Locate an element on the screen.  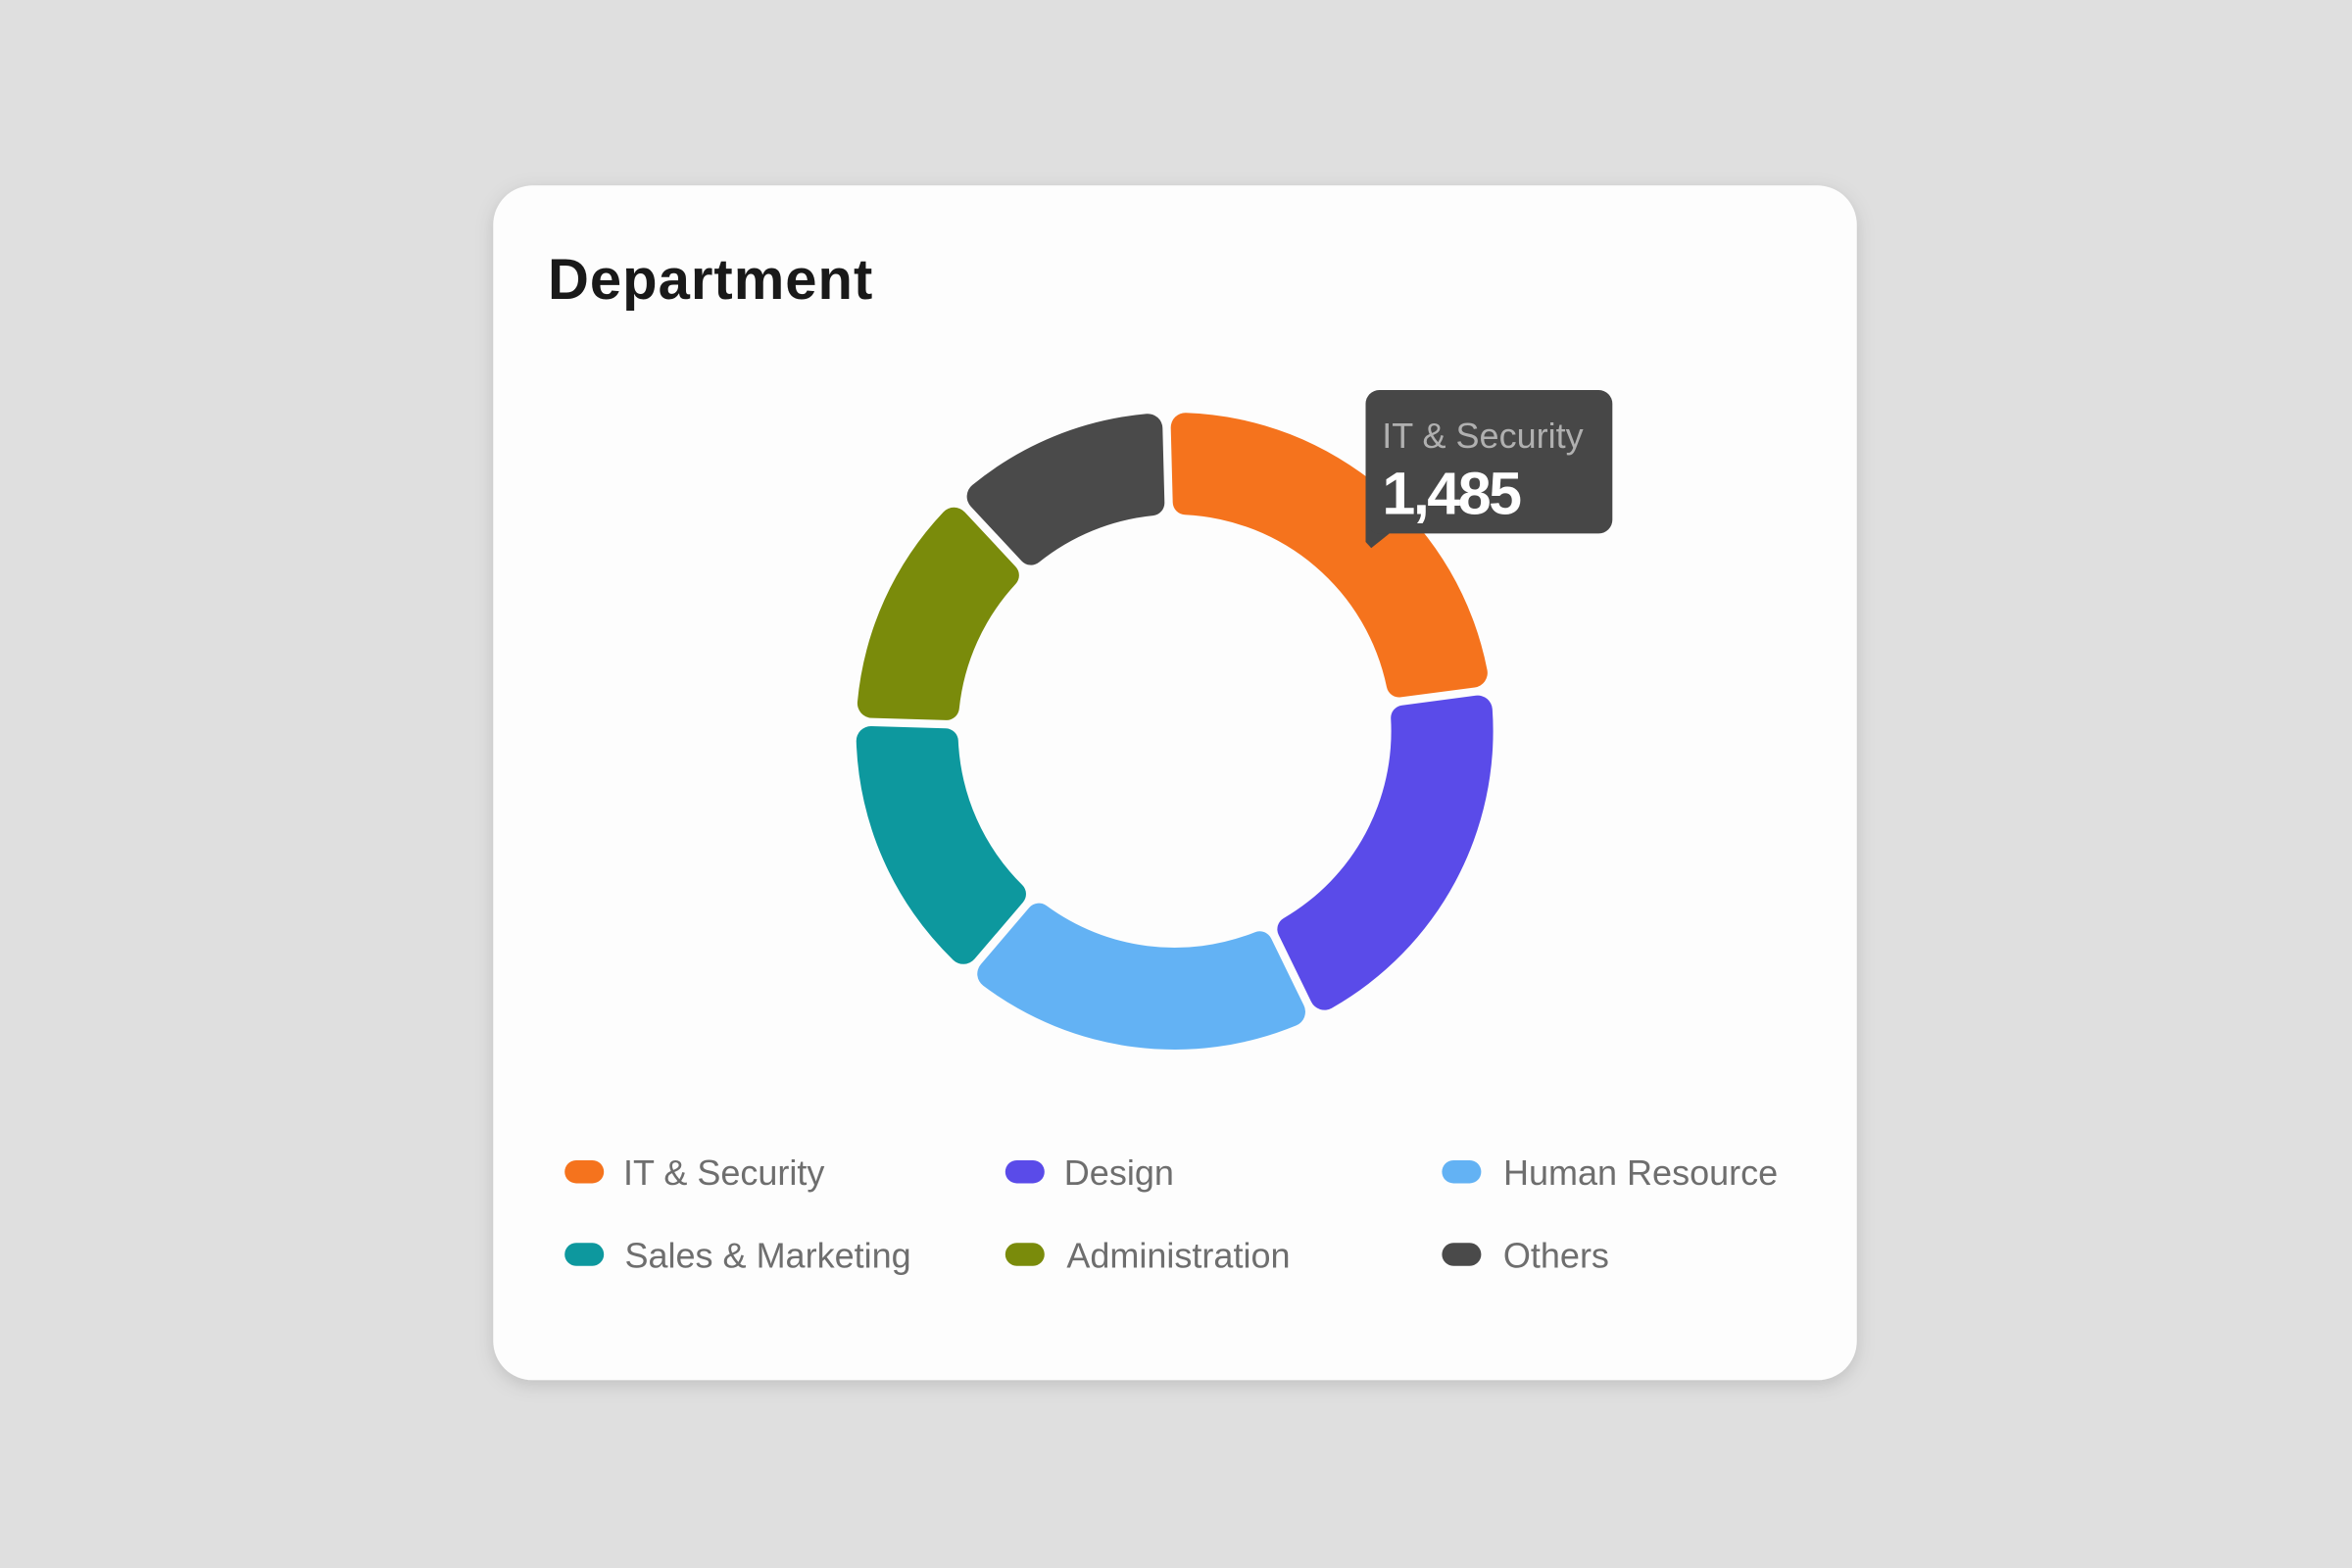
svg-text: 1,485 is located at coordinates (1451, 494).